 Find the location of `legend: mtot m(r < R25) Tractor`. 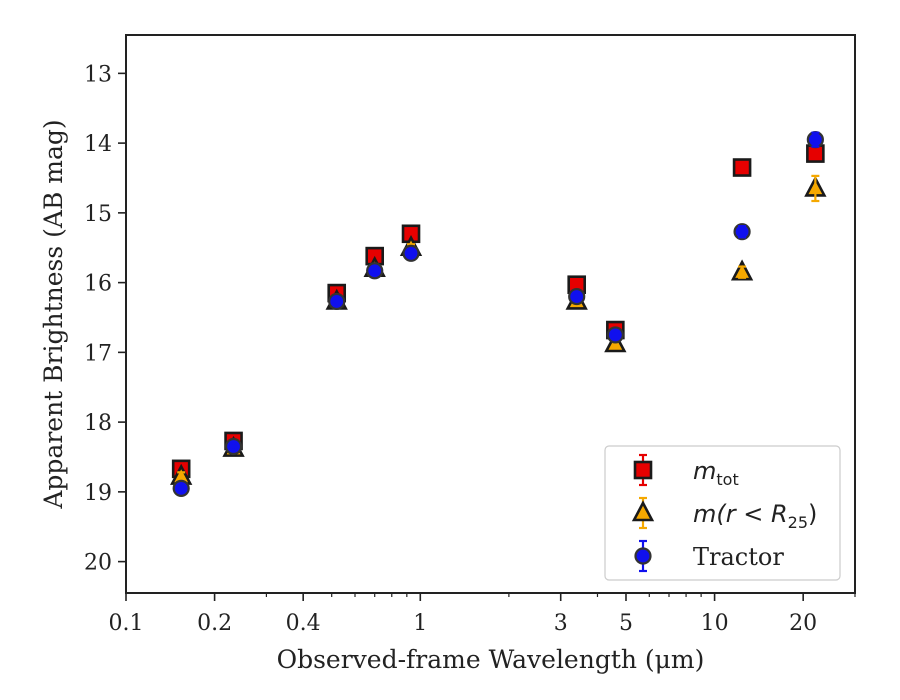

legend: mtot m(r < R25) Tractor is located at coordinates (722, 513).